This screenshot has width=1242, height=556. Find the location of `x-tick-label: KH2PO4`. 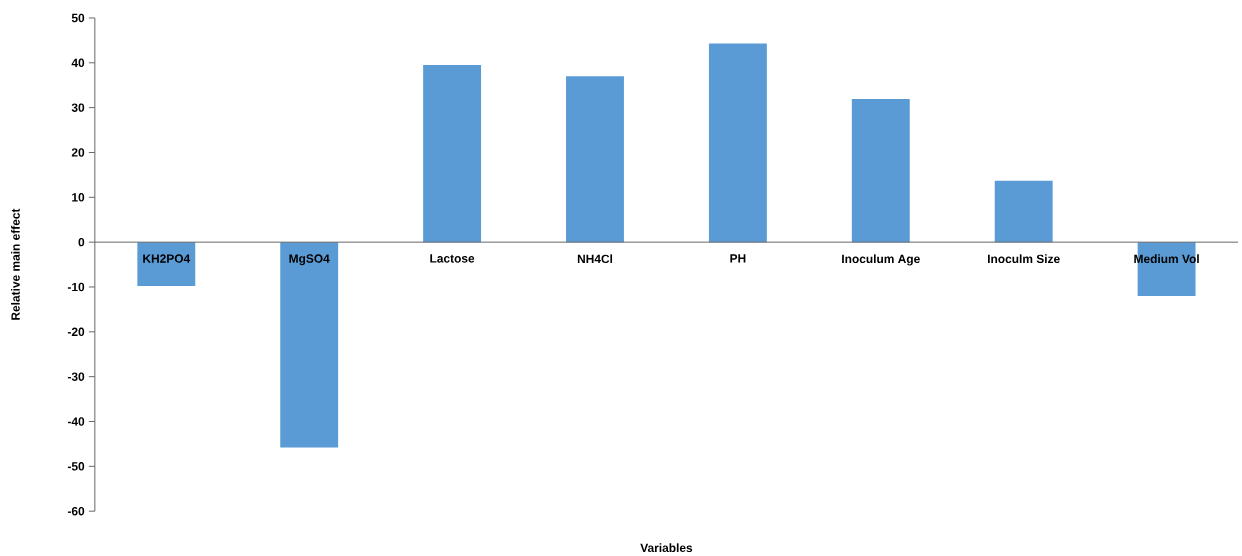

x-tick-label: KH2PO4 is located at coordinates (167, 258).